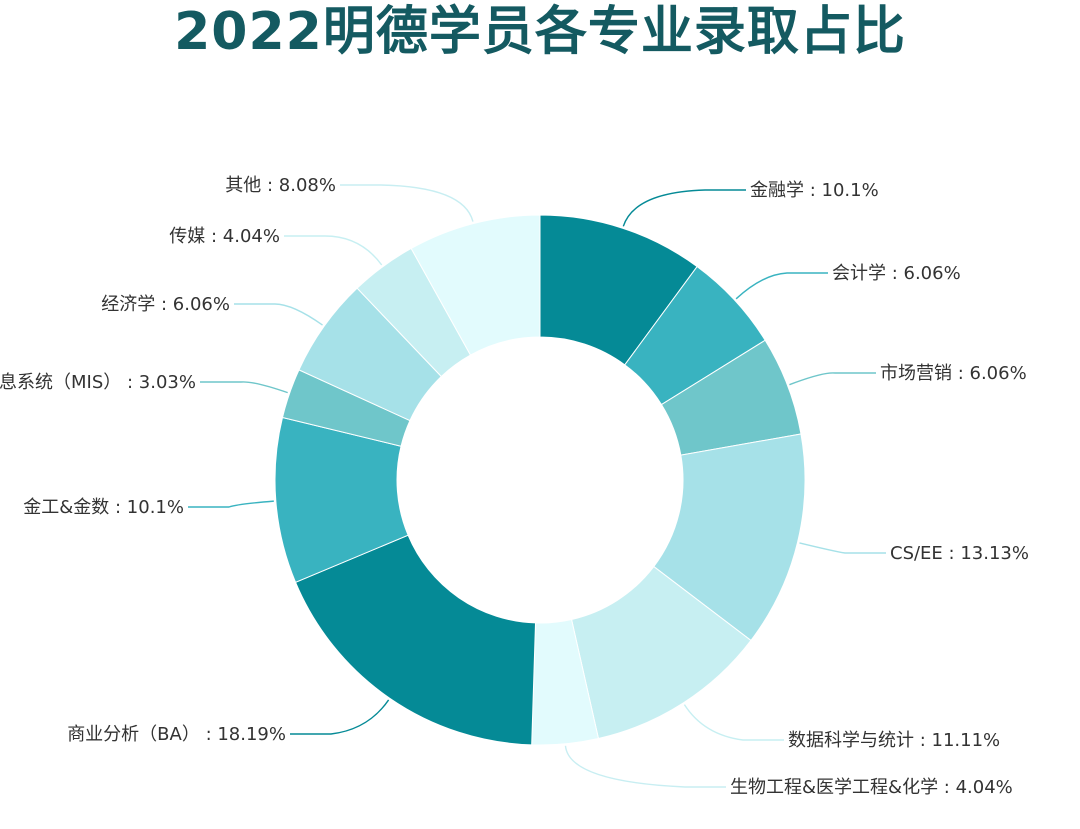 The width and height of the screenshot is (1080, 829). I want to click on slice-label-4: CS/EE : 13.13%, so click(959, 553).